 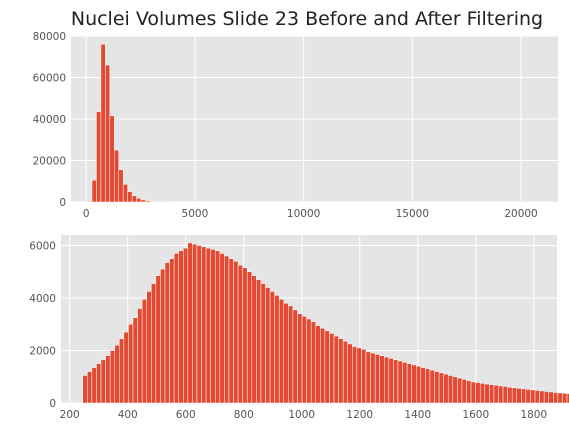 What do you see at coordinates (49, 37) in the screenshot?
I see `top-histogram-y-tick-label: 80000` at bounding box center [49, 37].